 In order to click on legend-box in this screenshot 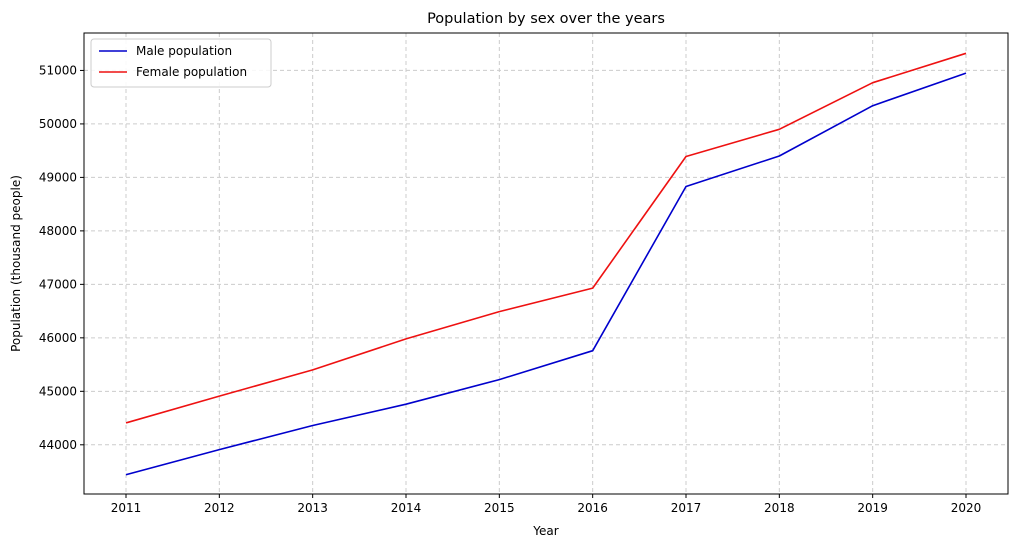, I will do `click(181, 63)`.